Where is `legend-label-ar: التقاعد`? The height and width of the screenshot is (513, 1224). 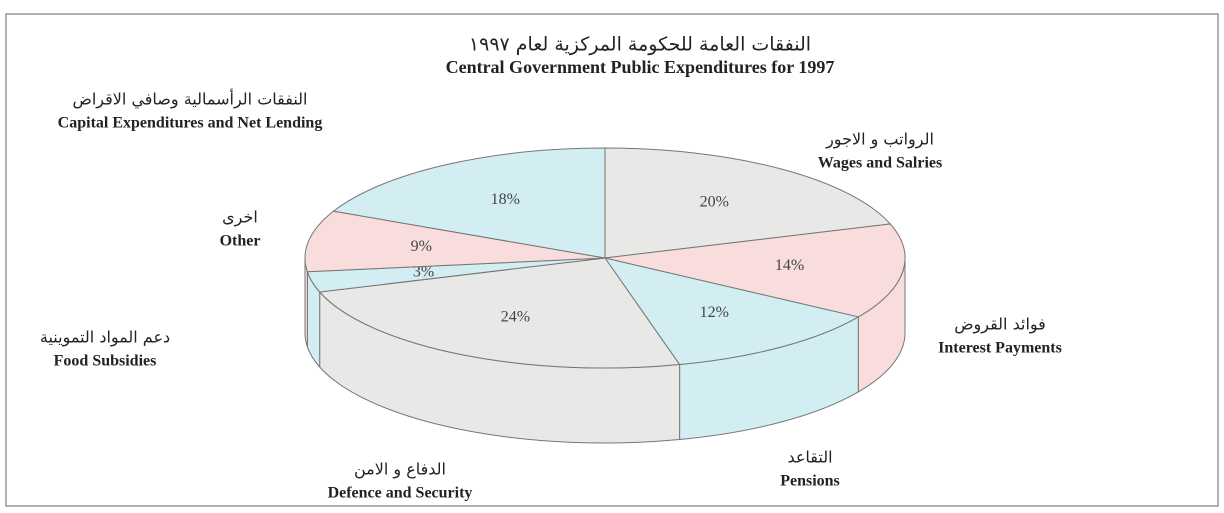 legend-label-ar: التقاعد is located at coordinates (809, 457).